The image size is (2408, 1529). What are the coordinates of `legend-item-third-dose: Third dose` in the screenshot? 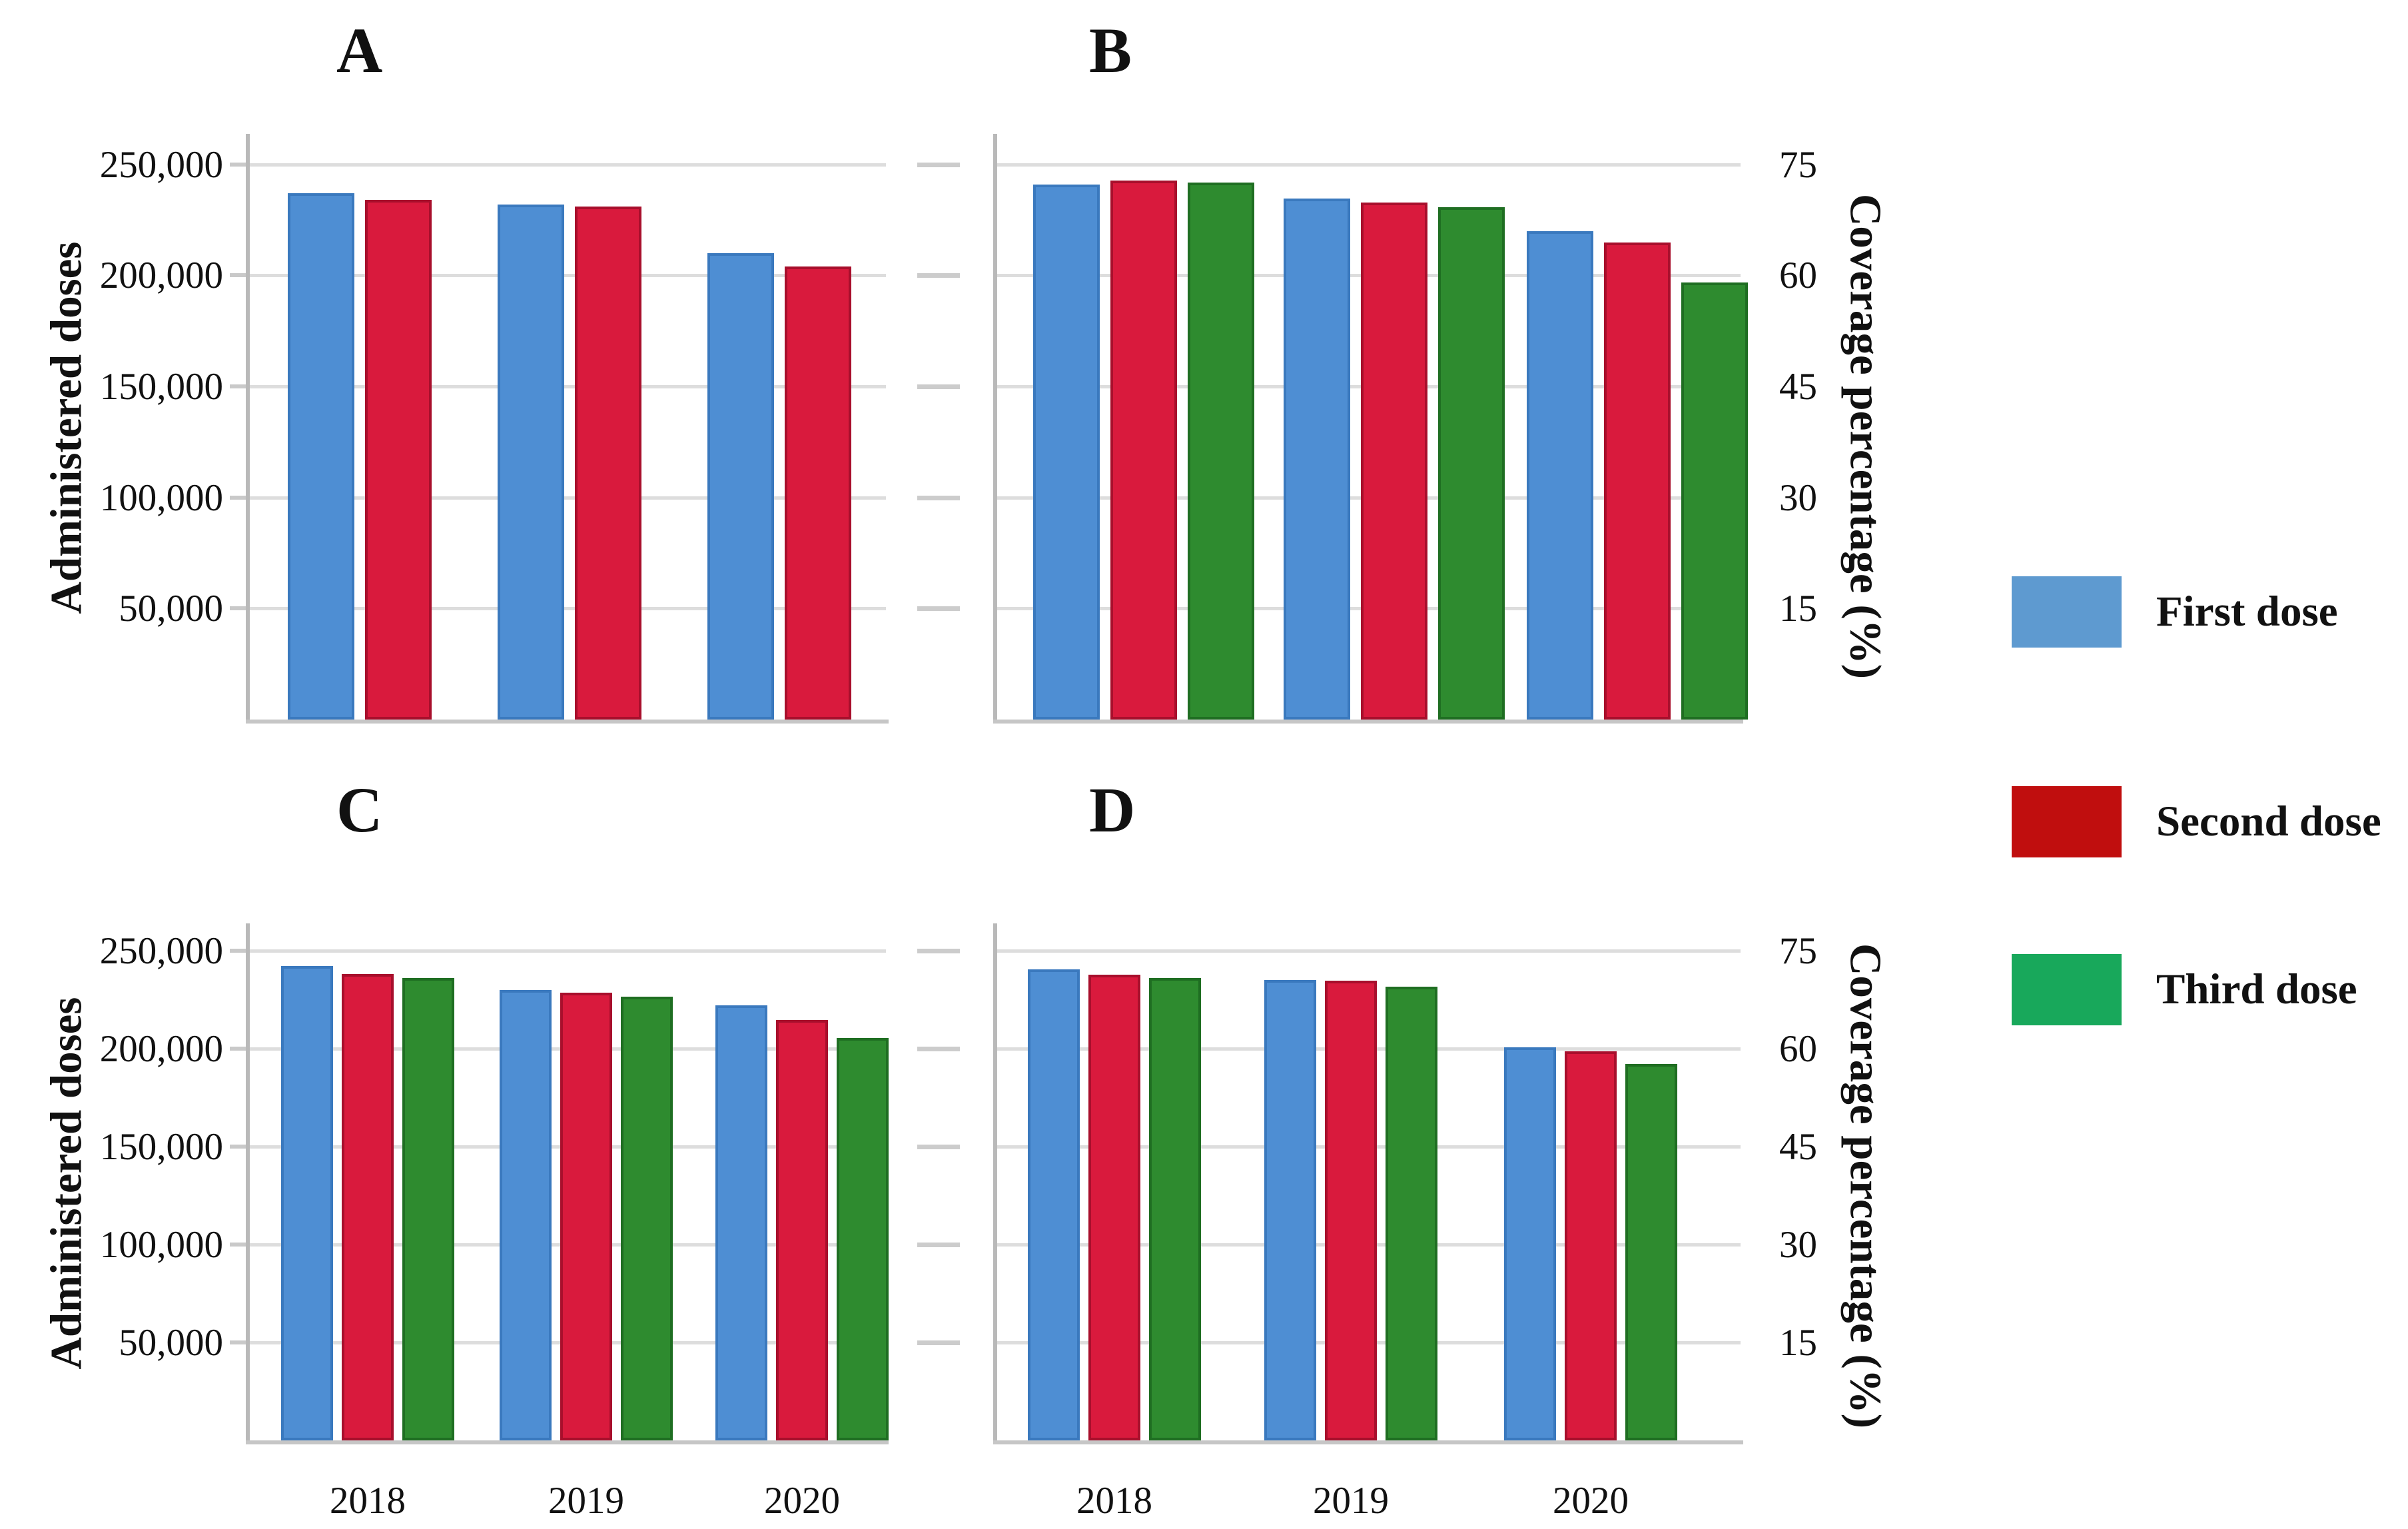 It's located at (2184, 990).